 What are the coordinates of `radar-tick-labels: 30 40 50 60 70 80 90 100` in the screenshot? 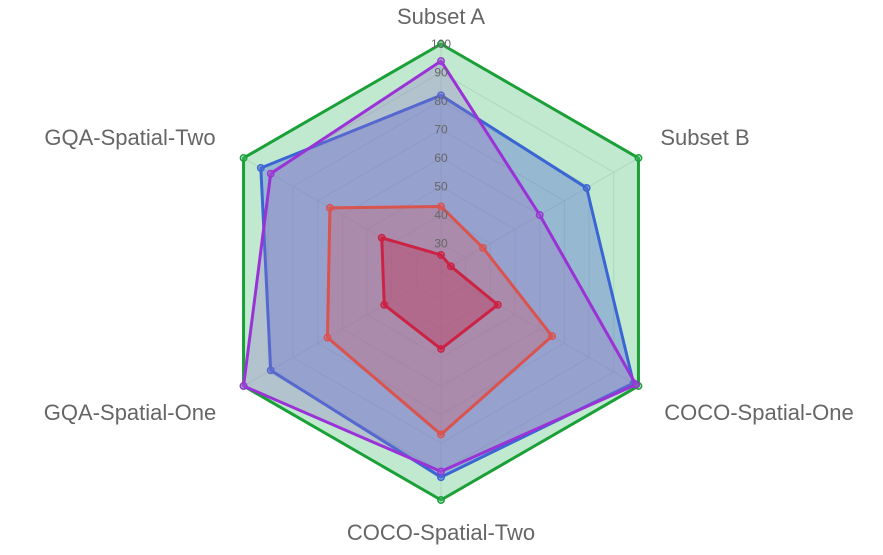 It's located at (441, 144).